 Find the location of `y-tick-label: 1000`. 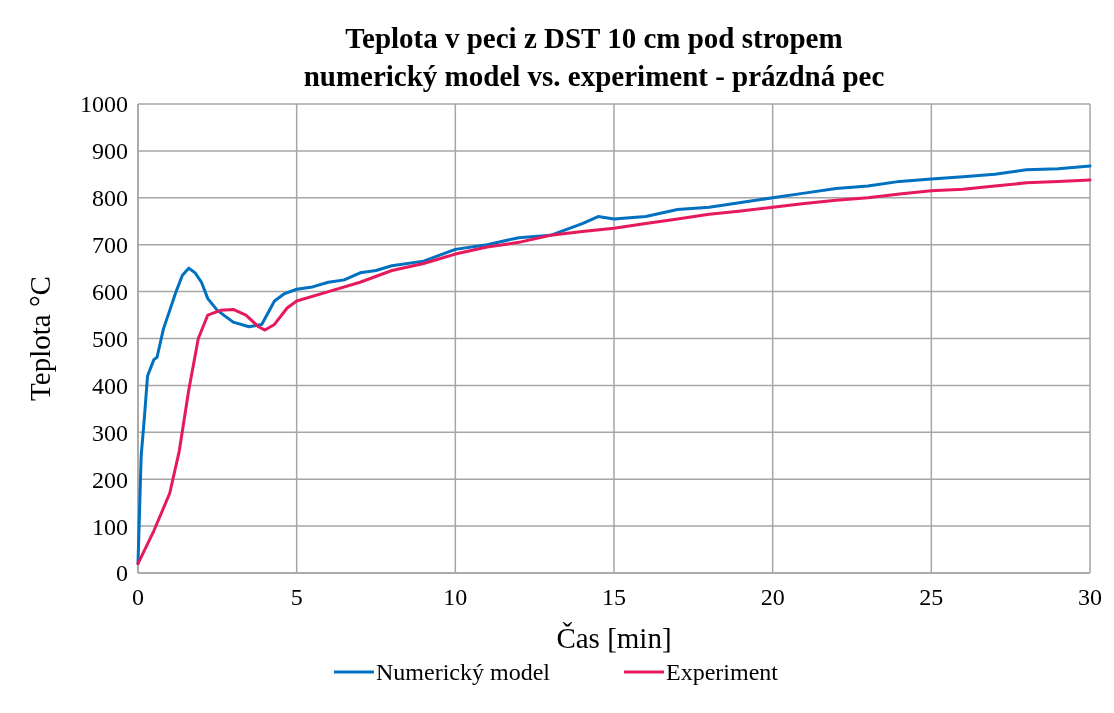

y-tick-label: 1000 is located at coordinates (104, 104).